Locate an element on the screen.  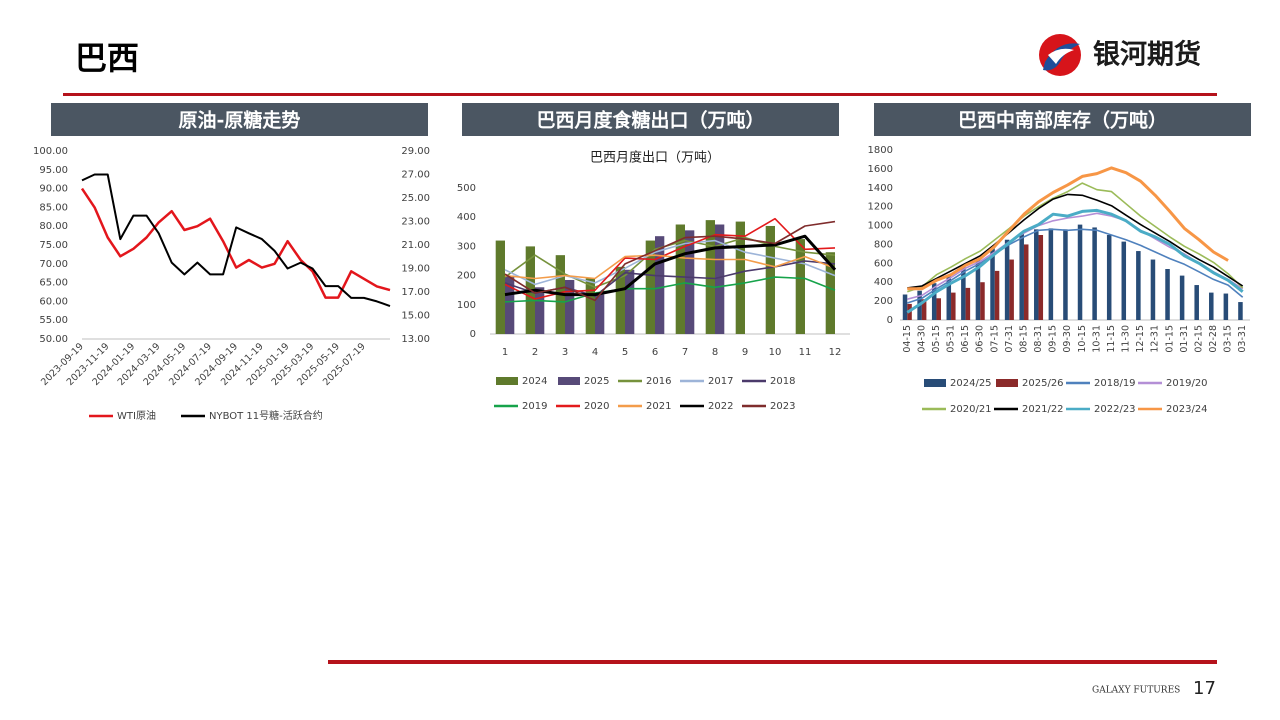
x-tick-label: 09-30 is located at coordinates (1067, 339).